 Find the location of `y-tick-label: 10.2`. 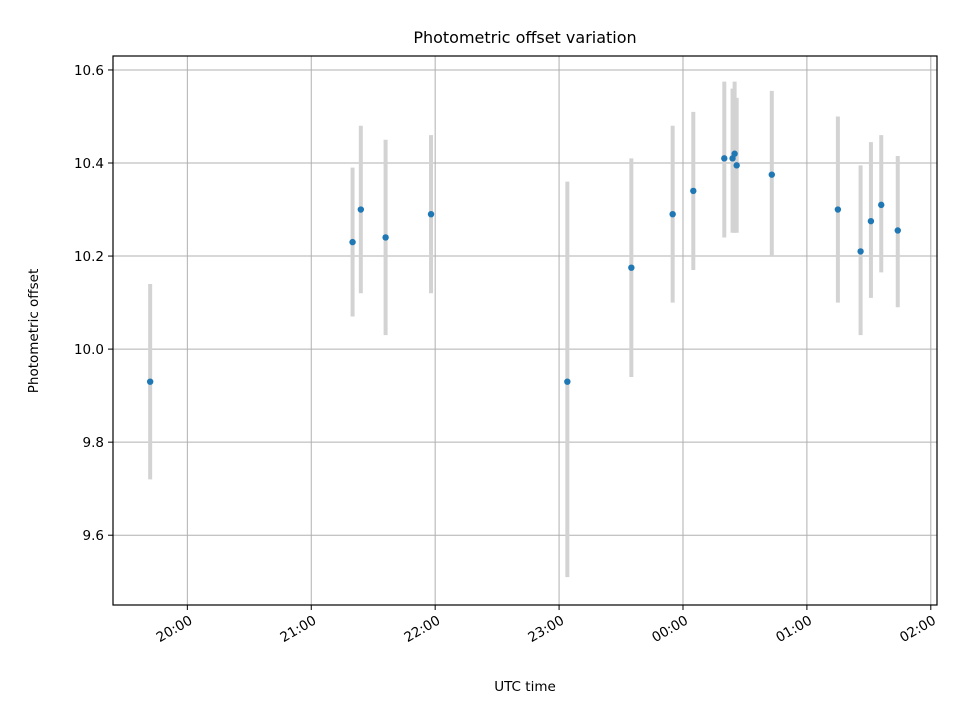

y-tick-label: 10.2 is located at coordinates (89, 257).